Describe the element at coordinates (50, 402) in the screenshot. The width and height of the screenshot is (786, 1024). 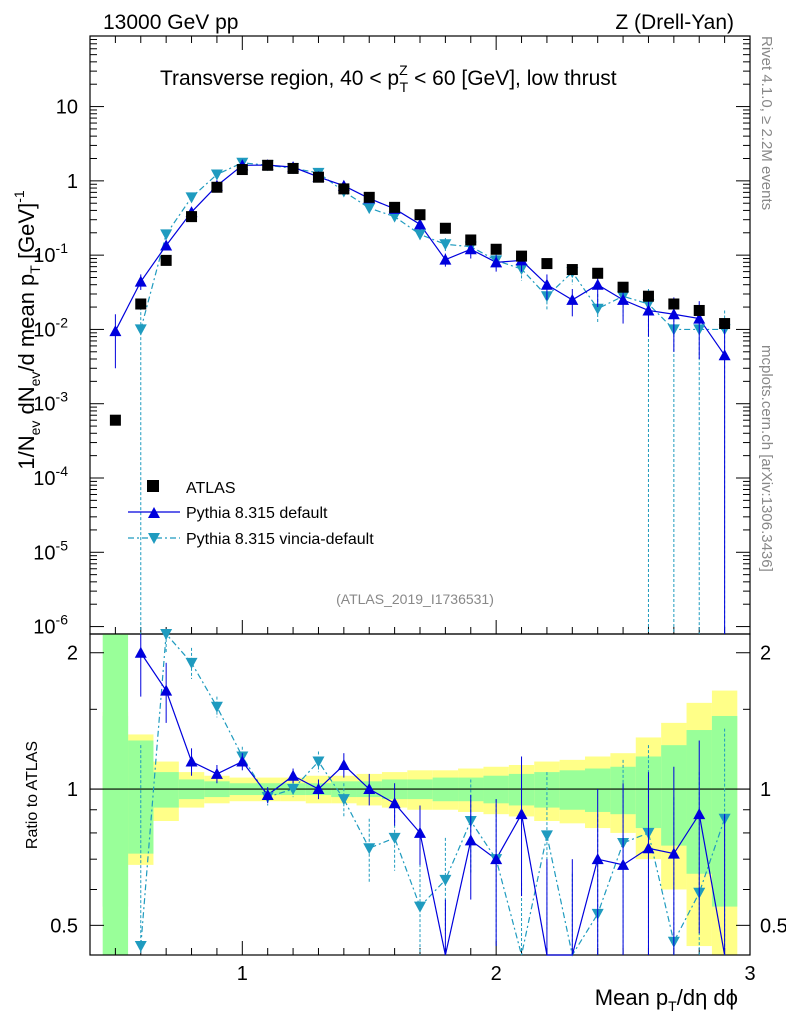
I see `top-y-tick-label: 10⁻³` at that location.